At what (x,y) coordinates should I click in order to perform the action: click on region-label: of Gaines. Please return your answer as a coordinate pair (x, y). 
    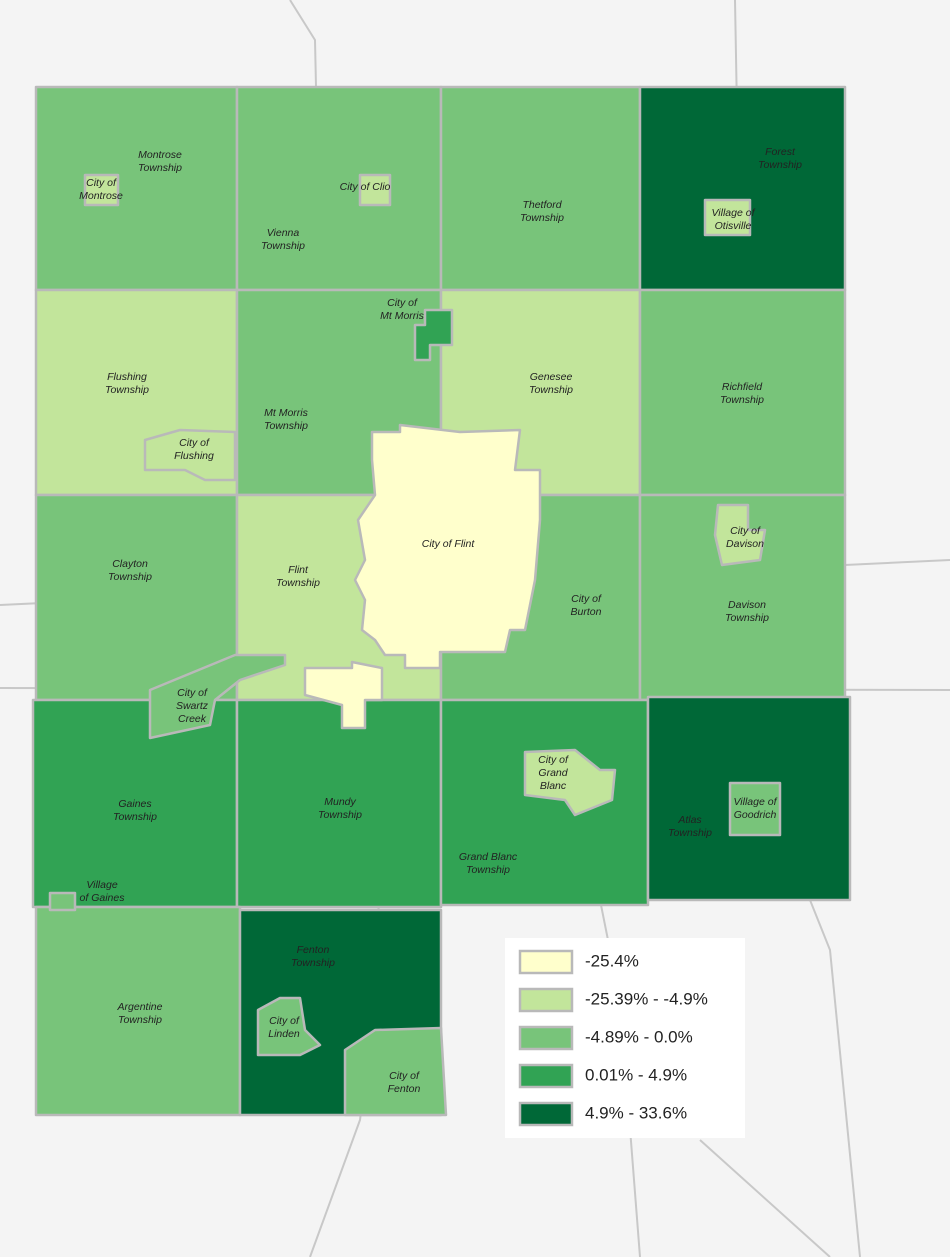
    Looking at the image, I should click on (103, 898).